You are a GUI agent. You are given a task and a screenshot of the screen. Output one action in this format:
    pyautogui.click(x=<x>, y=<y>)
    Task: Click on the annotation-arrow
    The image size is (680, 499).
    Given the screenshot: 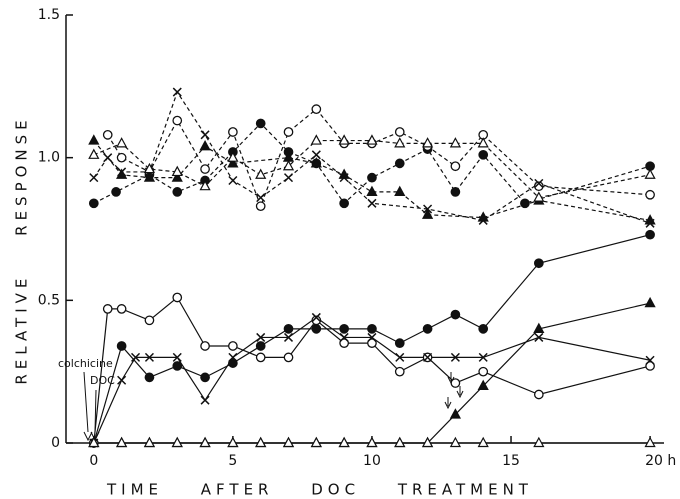 What is the action you would take?
    pyautogui.click(x=91, y=406)
    